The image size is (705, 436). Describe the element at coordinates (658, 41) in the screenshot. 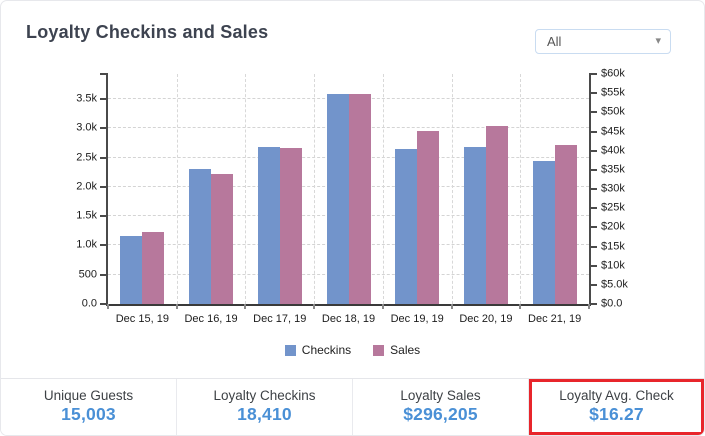

I see `chevron-down-icon: ▾` at that location.